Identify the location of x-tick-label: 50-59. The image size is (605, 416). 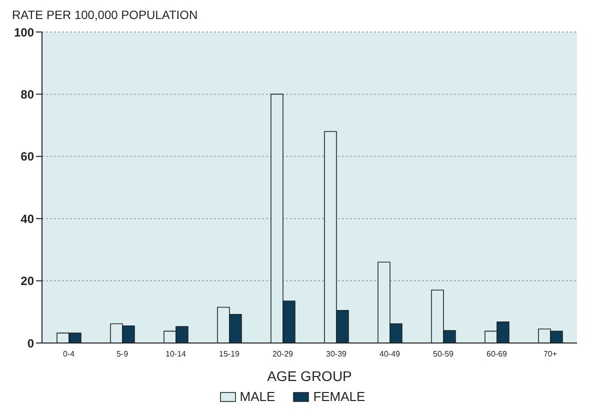
(443, 354).